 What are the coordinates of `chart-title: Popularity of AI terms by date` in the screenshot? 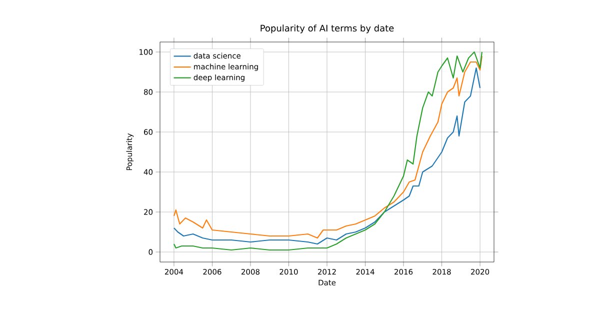 It's located at (327, 29).